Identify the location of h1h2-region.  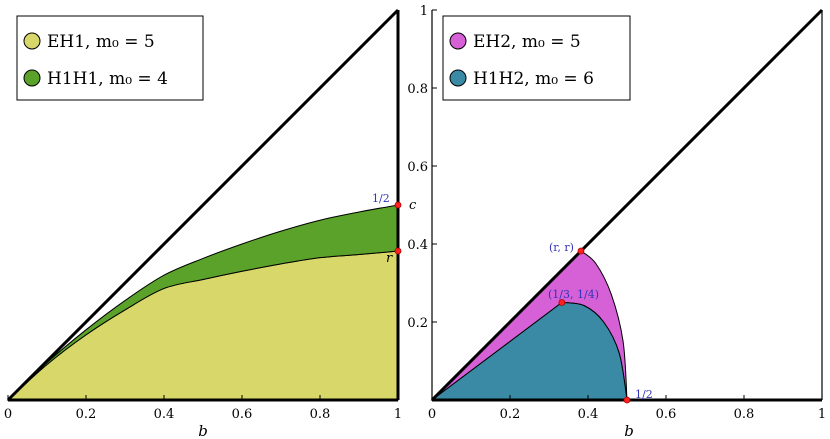
(529, 351).